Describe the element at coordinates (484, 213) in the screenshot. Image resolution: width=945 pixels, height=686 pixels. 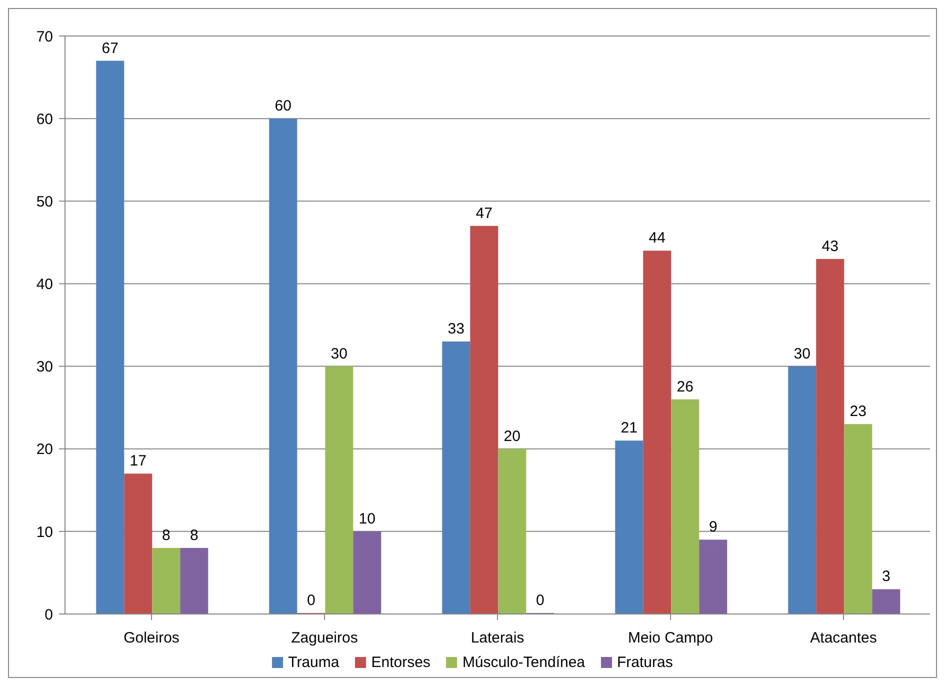
I see `data-label: 47` at that location.